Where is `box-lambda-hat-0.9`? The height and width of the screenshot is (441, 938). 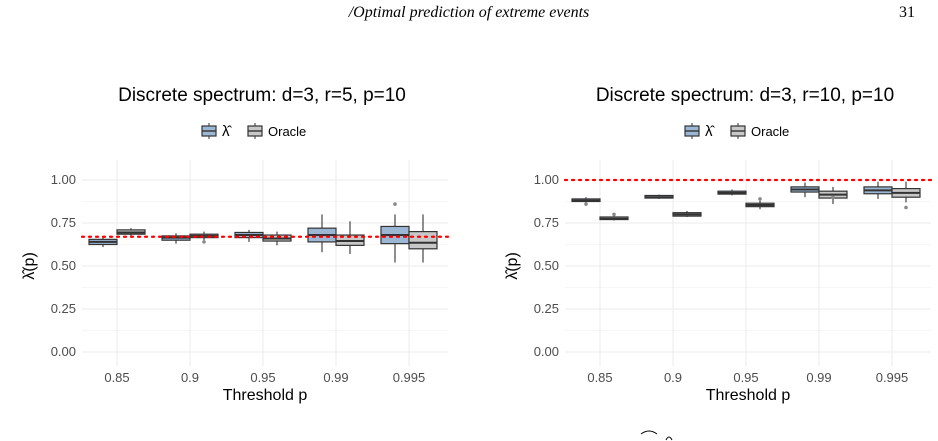 box-lambda-hat-0.9 is located at coordinates (659, 196).